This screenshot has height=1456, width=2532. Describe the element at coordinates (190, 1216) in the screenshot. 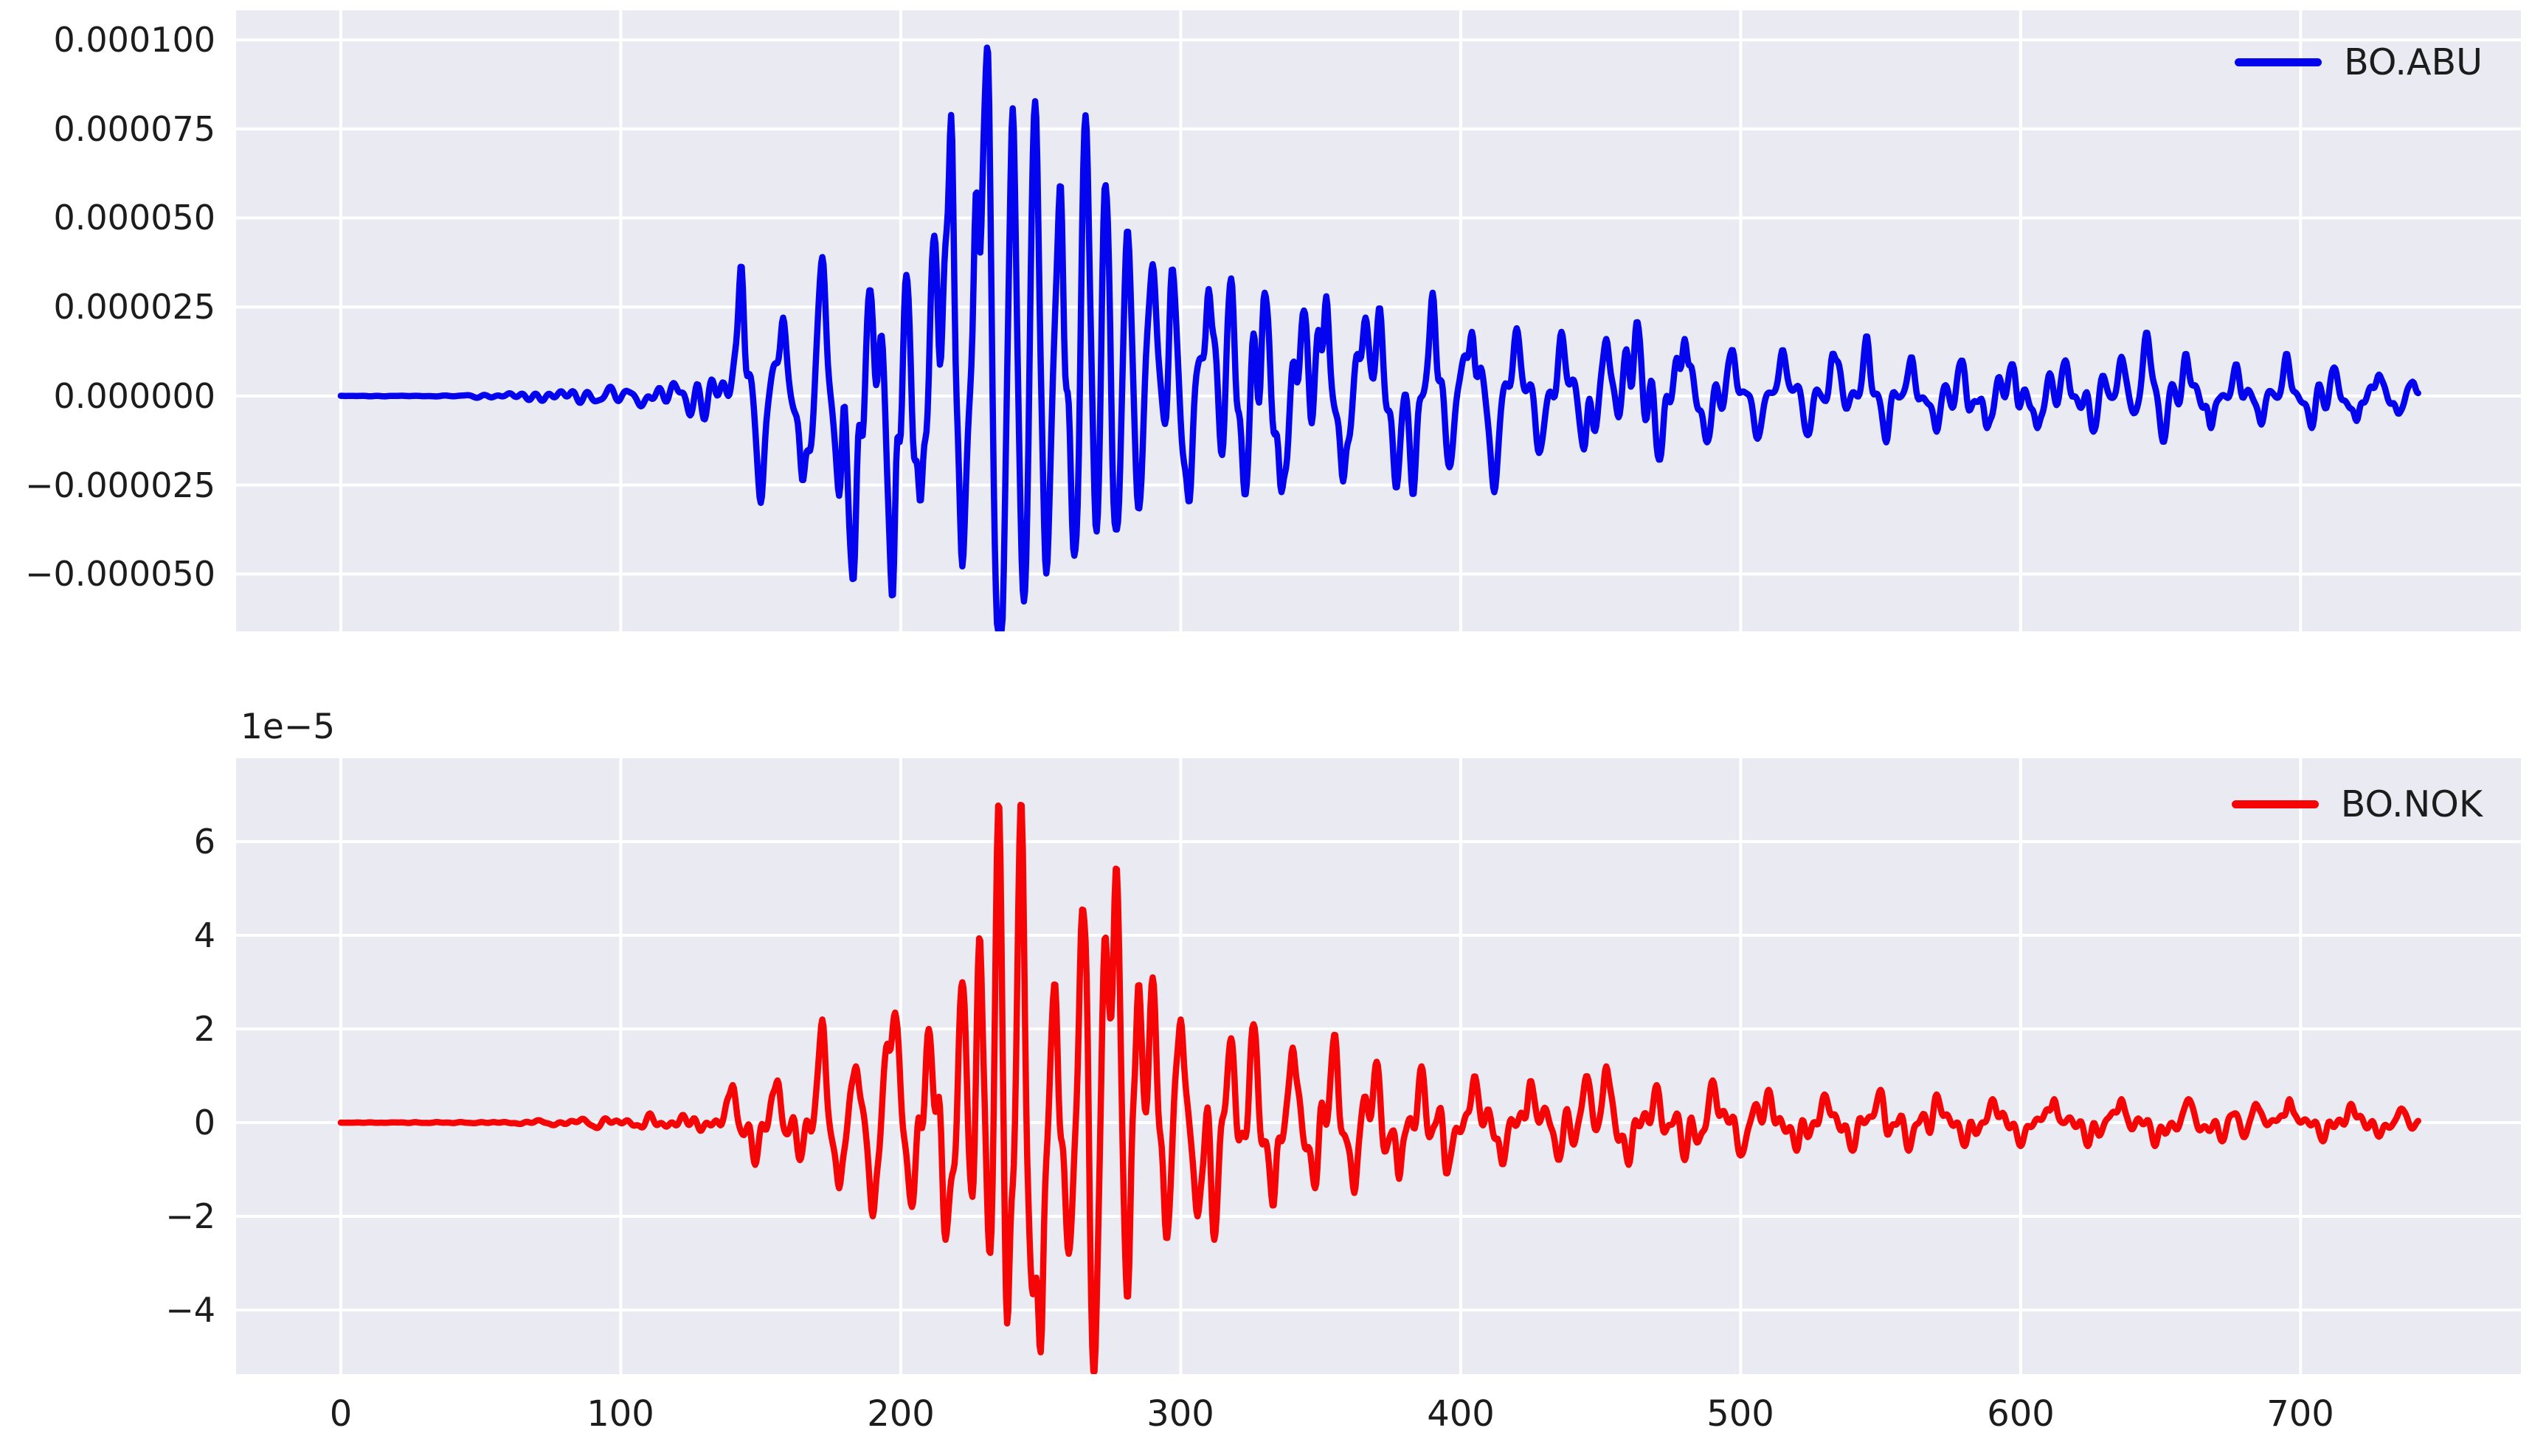

I see `y-tick-label: −2` at that location.